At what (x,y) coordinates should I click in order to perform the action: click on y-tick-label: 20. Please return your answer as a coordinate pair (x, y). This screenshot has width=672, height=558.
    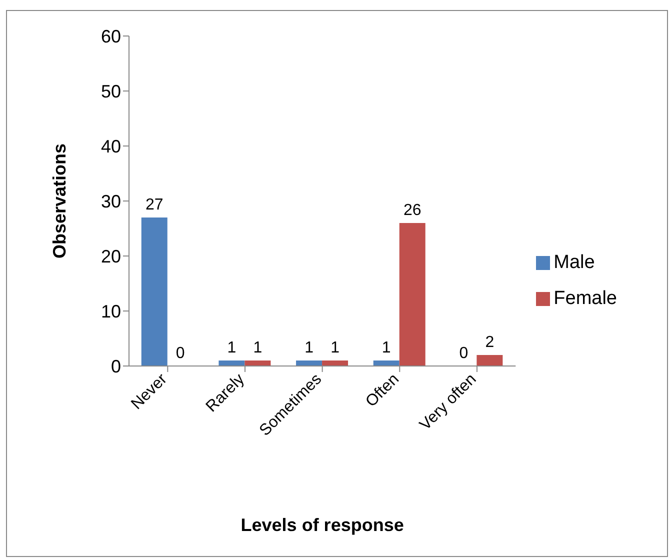
    Looking at the image, I should click on (110, 256).